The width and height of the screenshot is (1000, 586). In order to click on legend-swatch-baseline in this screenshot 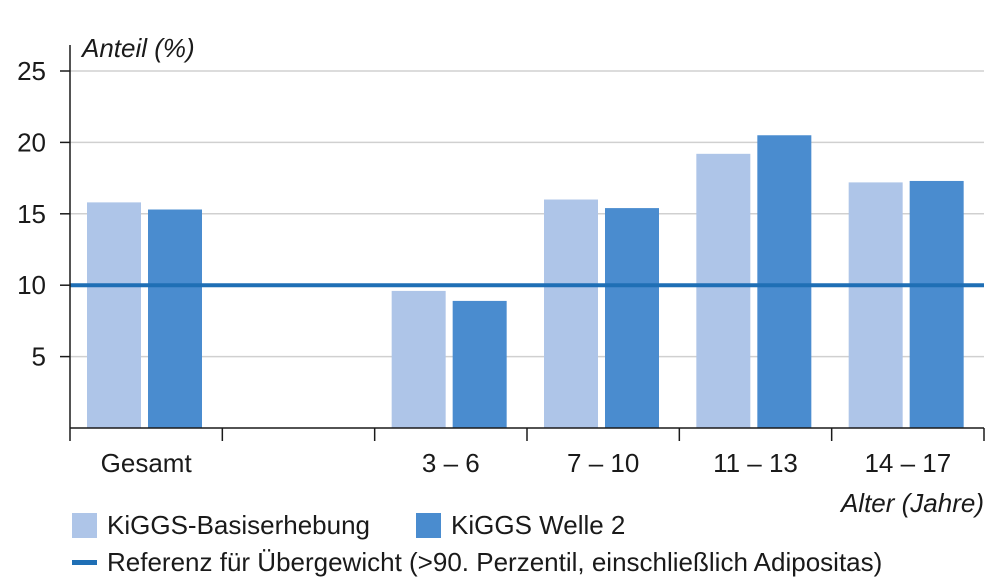, I will do `click(84, 525)`.